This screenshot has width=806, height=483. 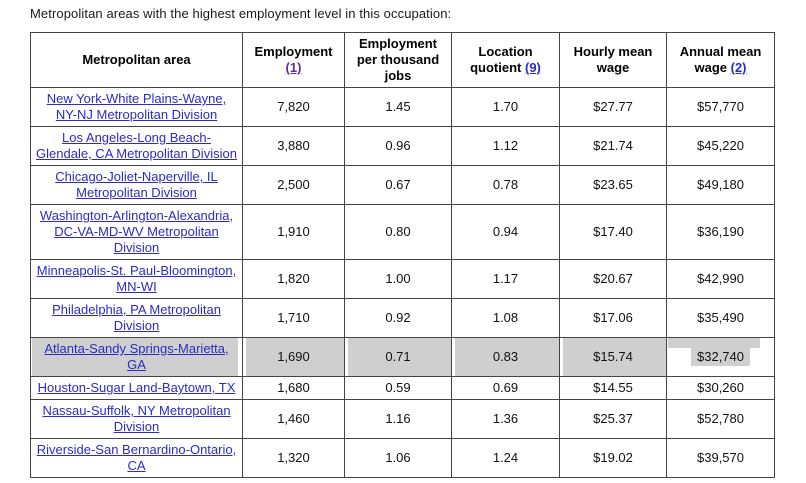 I want to click on metro-area-link: Minneapolis-St. Paul-Bloomington, MN-WI, so click(x=136, y=278).